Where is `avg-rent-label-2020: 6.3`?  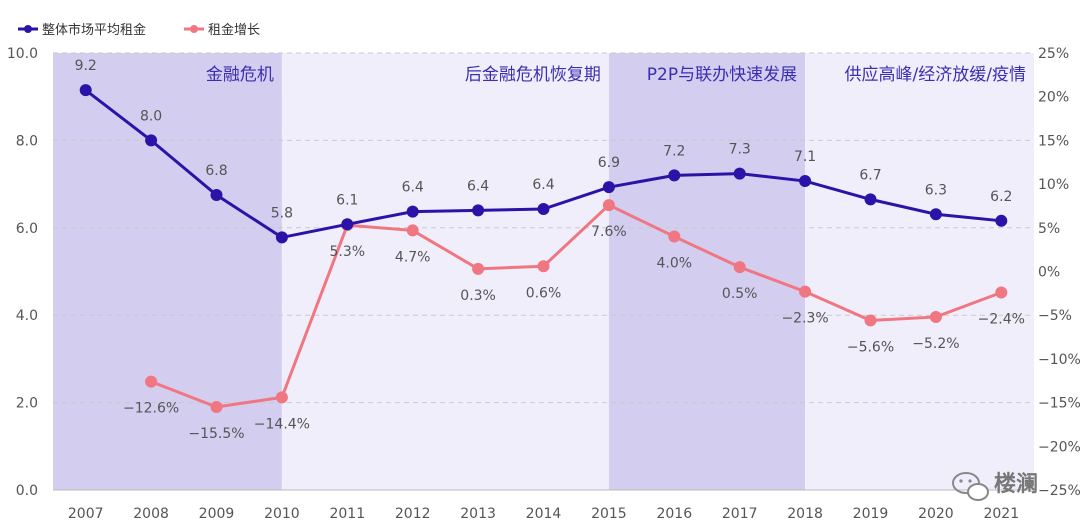
avg-rent-label-2020: 6.3 is located at coordinates (936, 190).